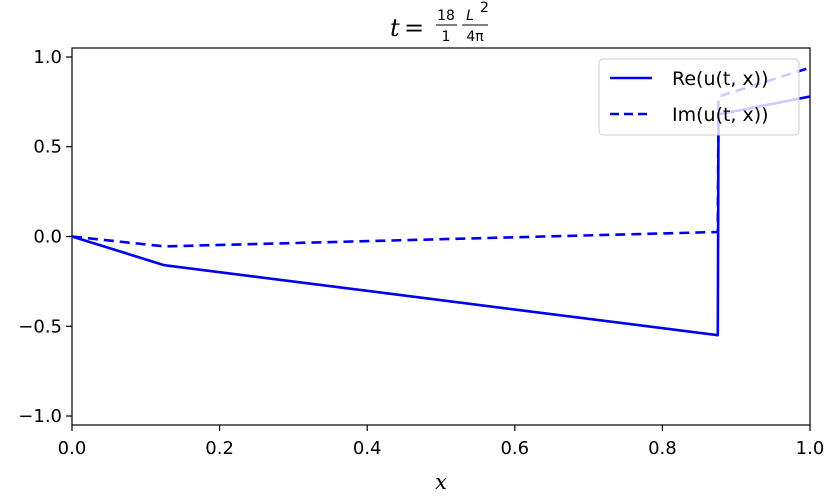 The height and width of the screenshot is (498, 830). Describe the element at coordinates (470, 16) in the screenshot. I see `title-frac2-num: L` at that location.